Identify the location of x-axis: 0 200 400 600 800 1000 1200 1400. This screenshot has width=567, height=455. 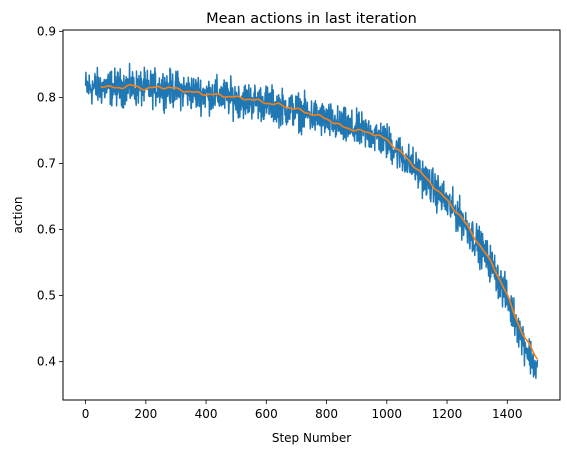
(302, 410).